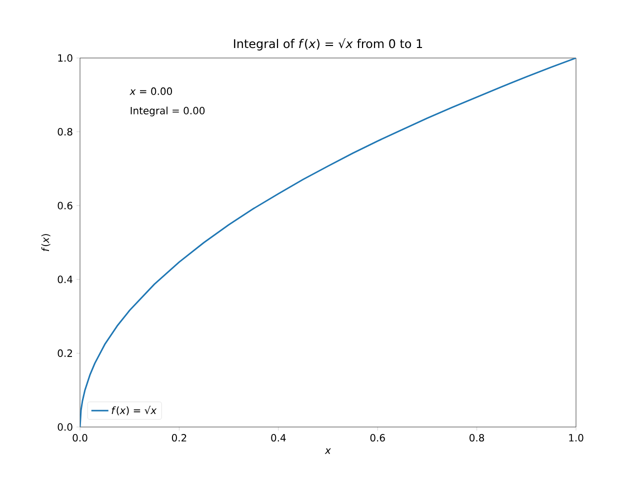 The height and width of the screenshot is (480, 640). What do you see at coordinates (65, 353) in the screenshot?
I see `y-tick-label: 0.2` at bounding box center [65, 353].